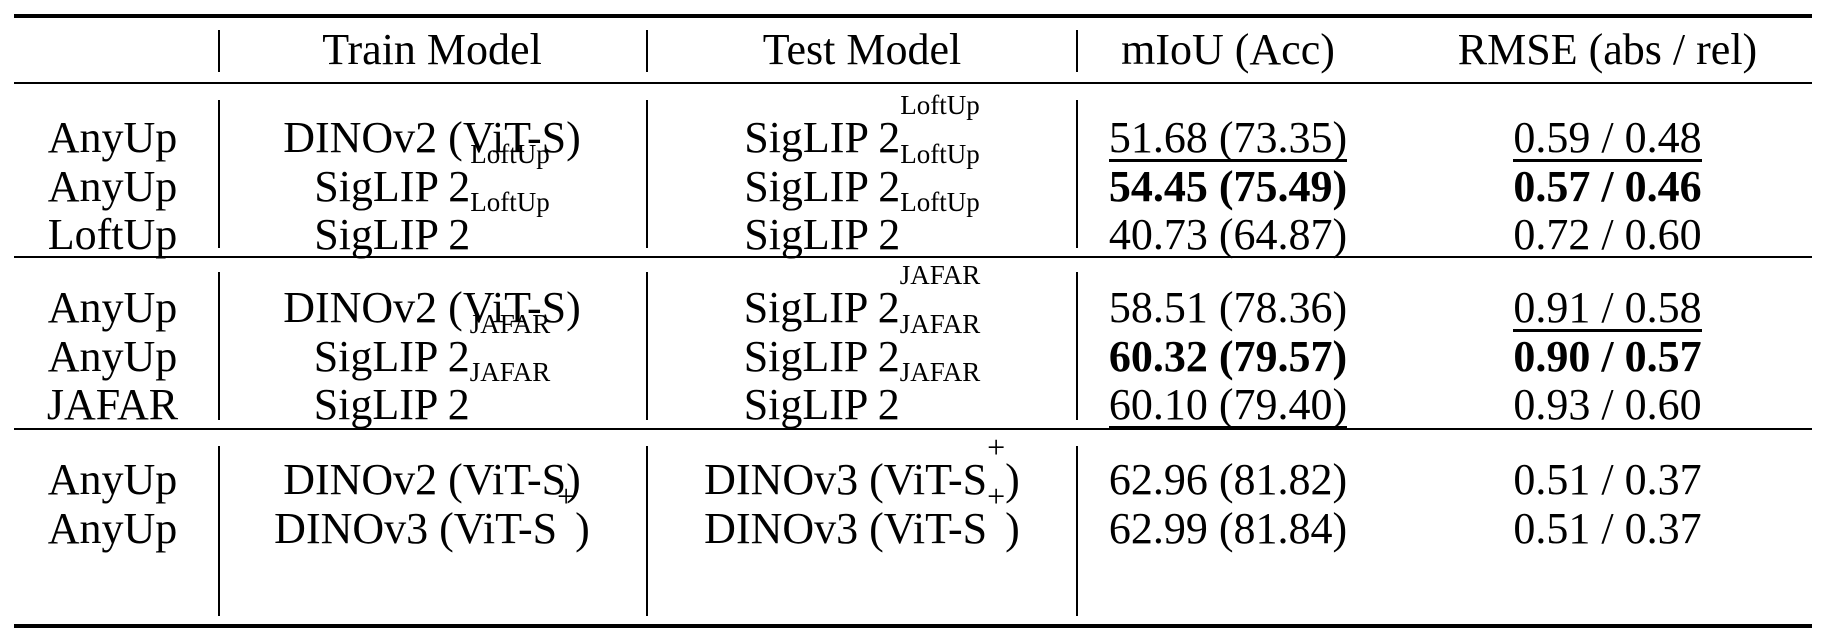  I want to click on header-train-model: Train Model, so click(432, 49).